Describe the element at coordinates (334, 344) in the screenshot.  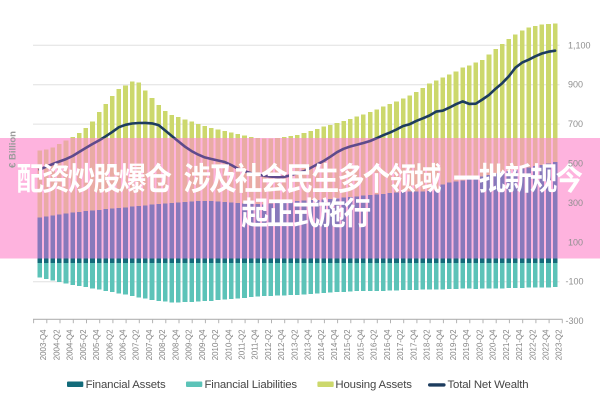
I see `svg-text: 2014-Q4` at that location.